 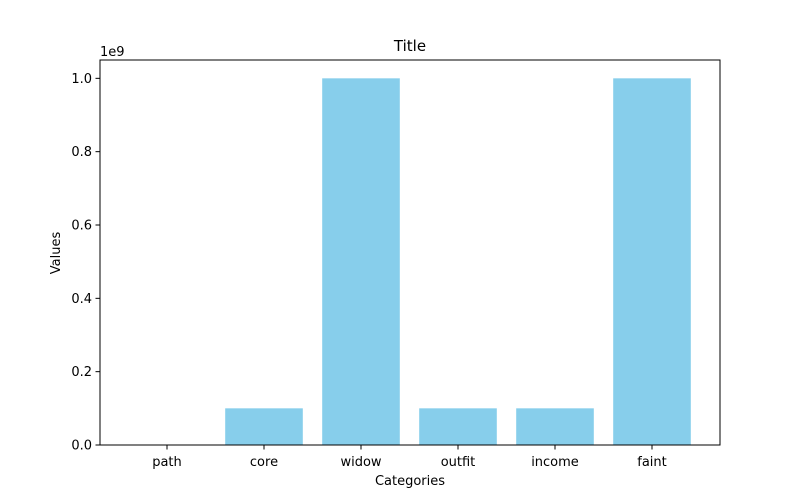 I want to click on y-tick-label-1: 0.2, so click(x=81, y=372).